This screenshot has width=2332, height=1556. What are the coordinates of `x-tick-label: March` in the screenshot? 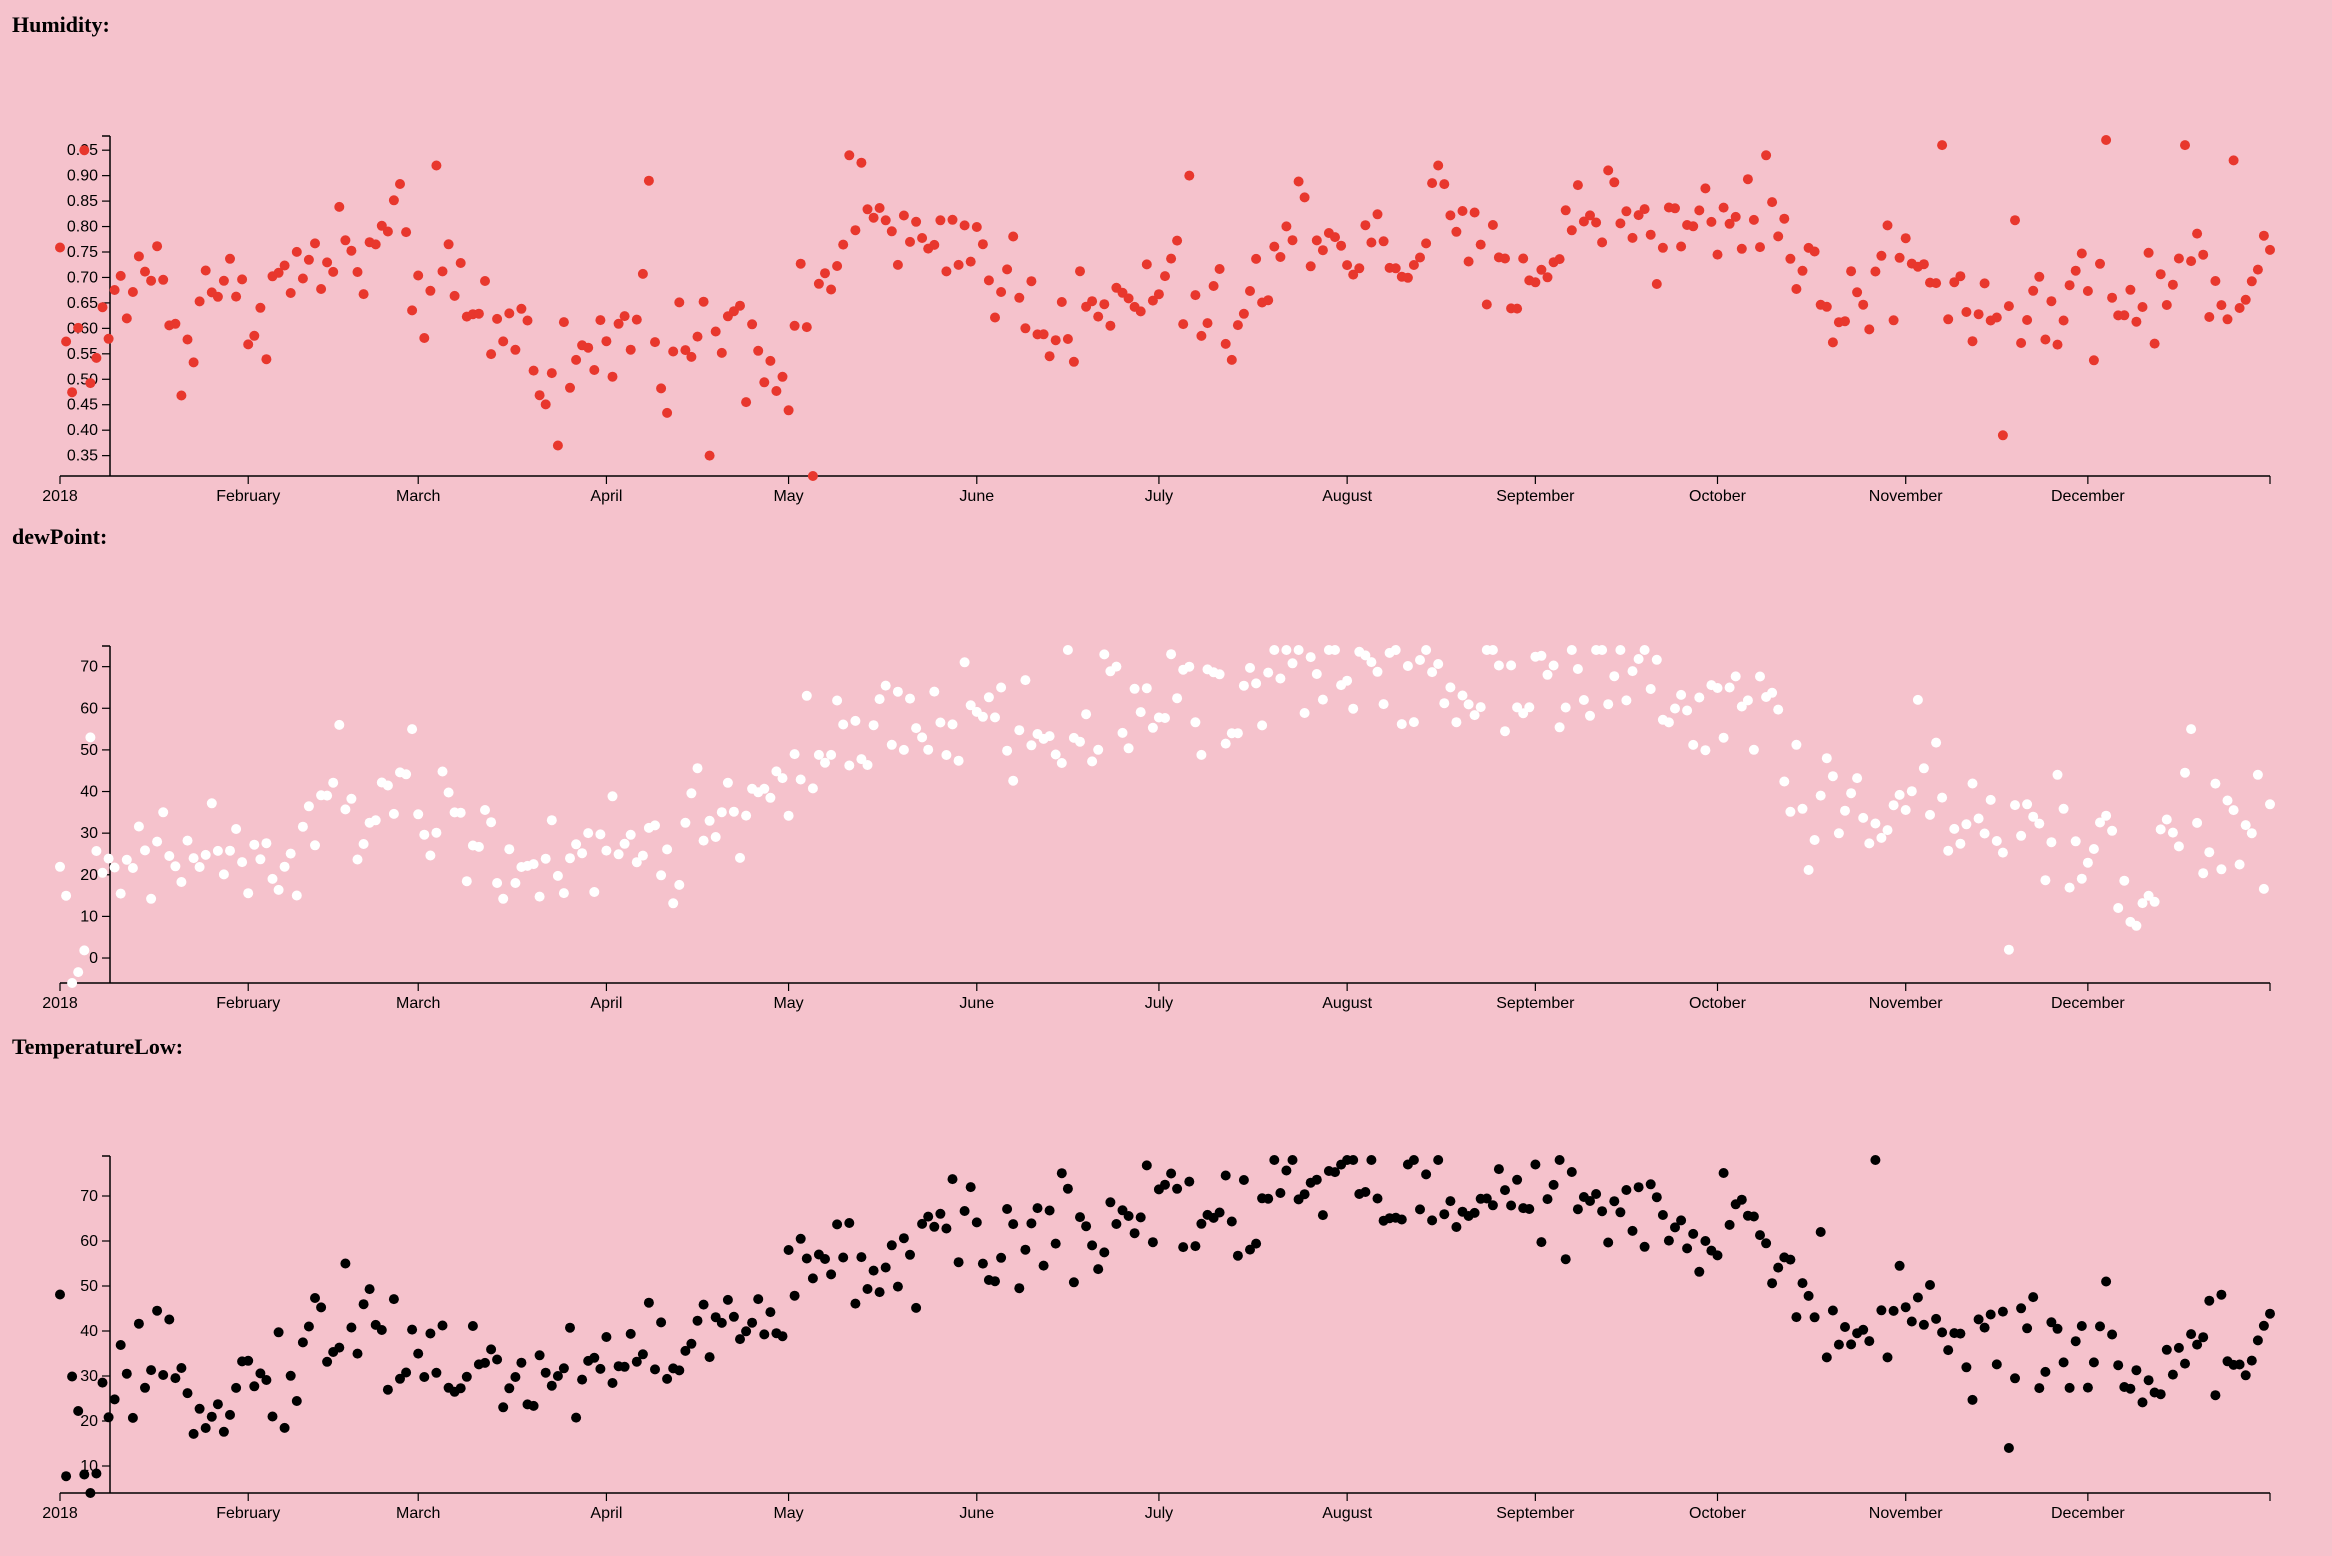 It's located at (418, 1513).